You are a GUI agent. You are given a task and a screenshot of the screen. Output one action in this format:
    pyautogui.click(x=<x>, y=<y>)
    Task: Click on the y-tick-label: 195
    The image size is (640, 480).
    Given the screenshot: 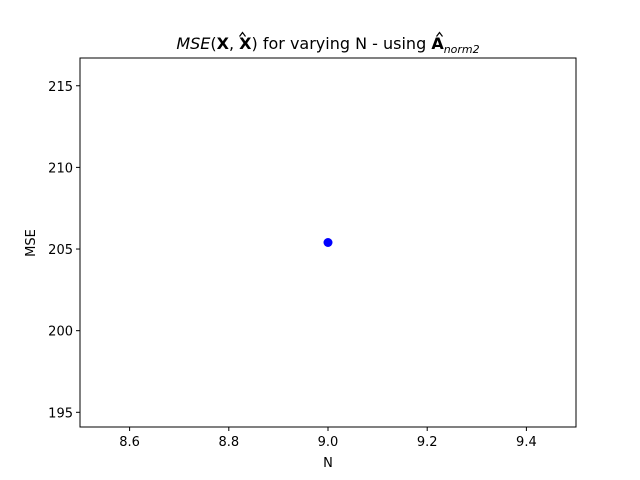 What is the action you would take?
    pyautogui.click(x=60, y=413)
    